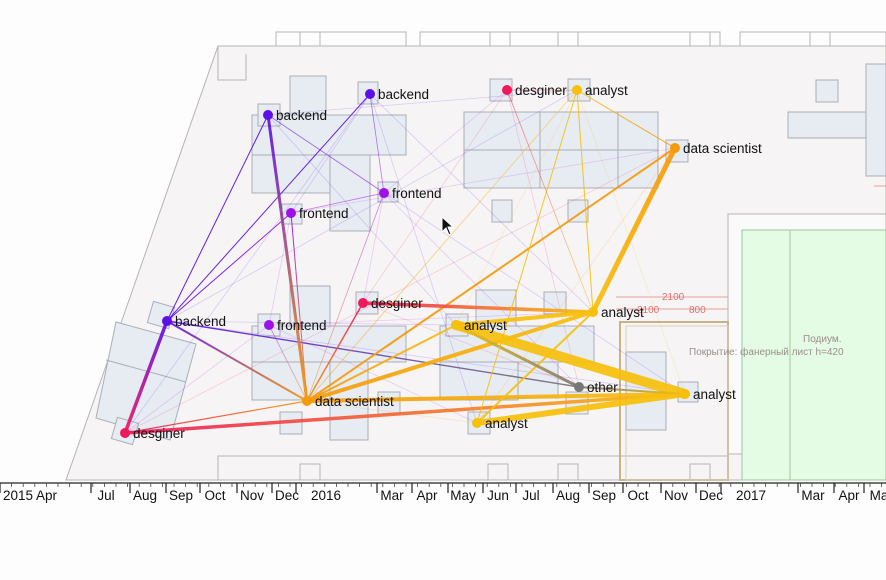 The width and height of the screenshot is (886, 580). Describe the element at coordinates (145, 495) in the screenshot. I see `timeline-tick-label: Aug` at that location.